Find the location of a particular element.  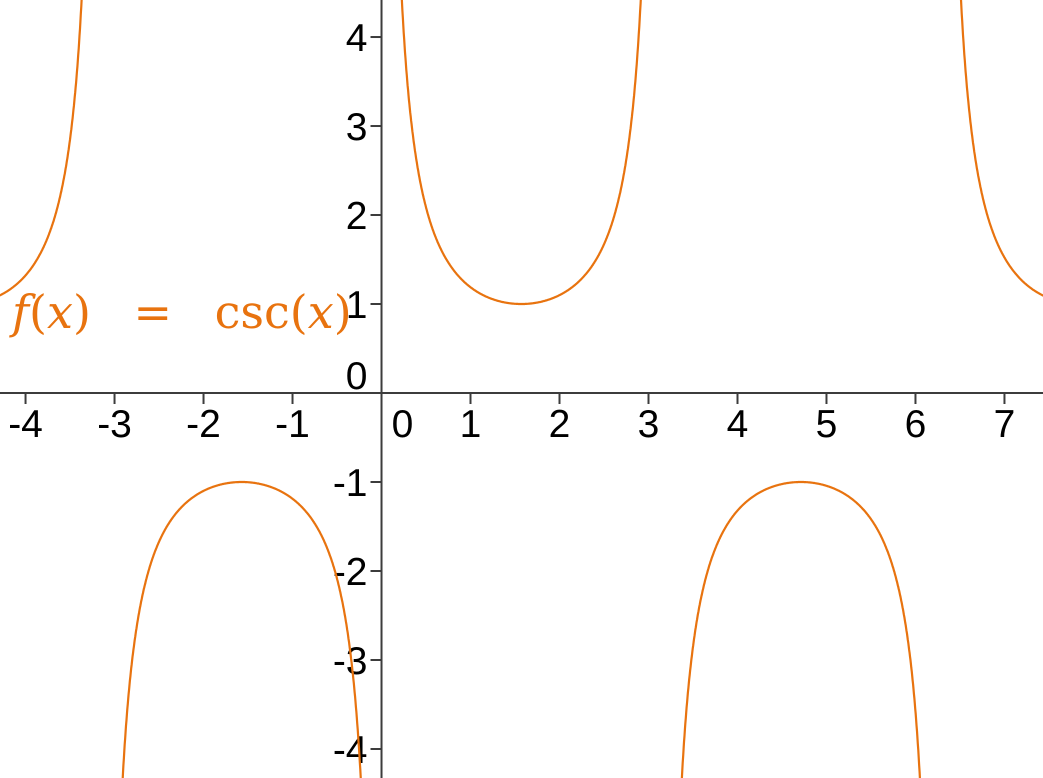

x-tick-label: 1 is located at coordinates (471, 424).